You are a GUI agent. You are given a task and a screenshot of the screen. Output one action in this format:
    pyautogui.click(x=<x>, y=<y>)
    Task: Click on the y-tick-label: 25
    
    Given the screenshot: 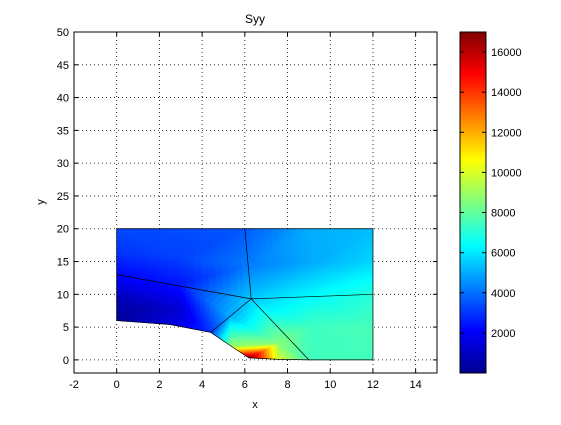 What is the action you would take?
    pyautogui.click(x=63, y=197)
    